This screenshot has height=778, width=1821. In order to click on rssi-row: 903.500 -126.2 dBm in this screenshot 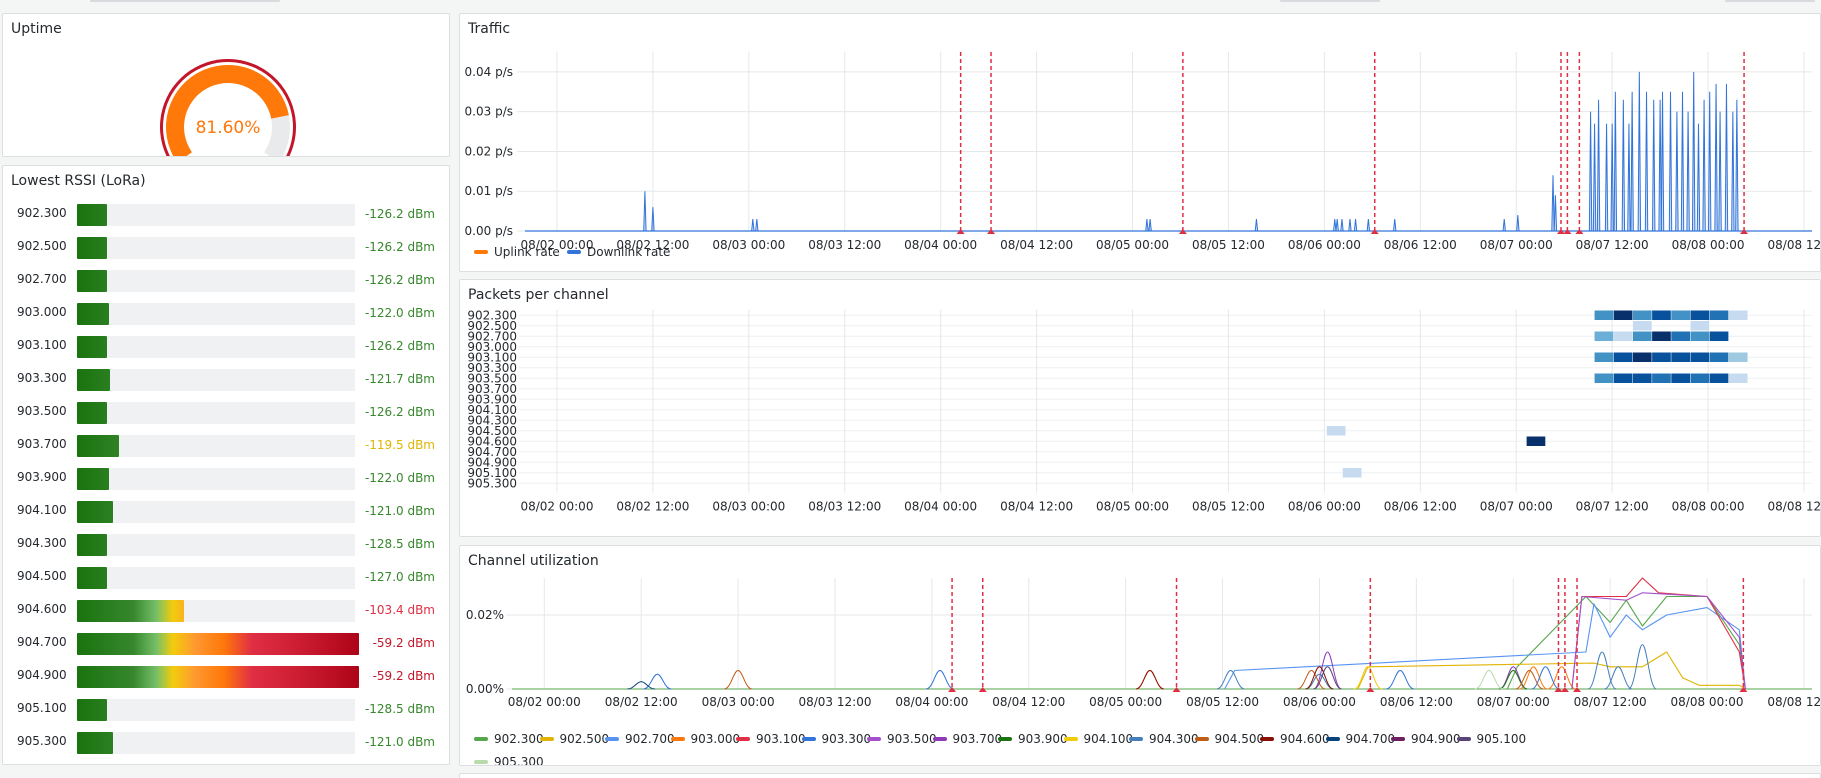, I will do `click(226, 412)`.